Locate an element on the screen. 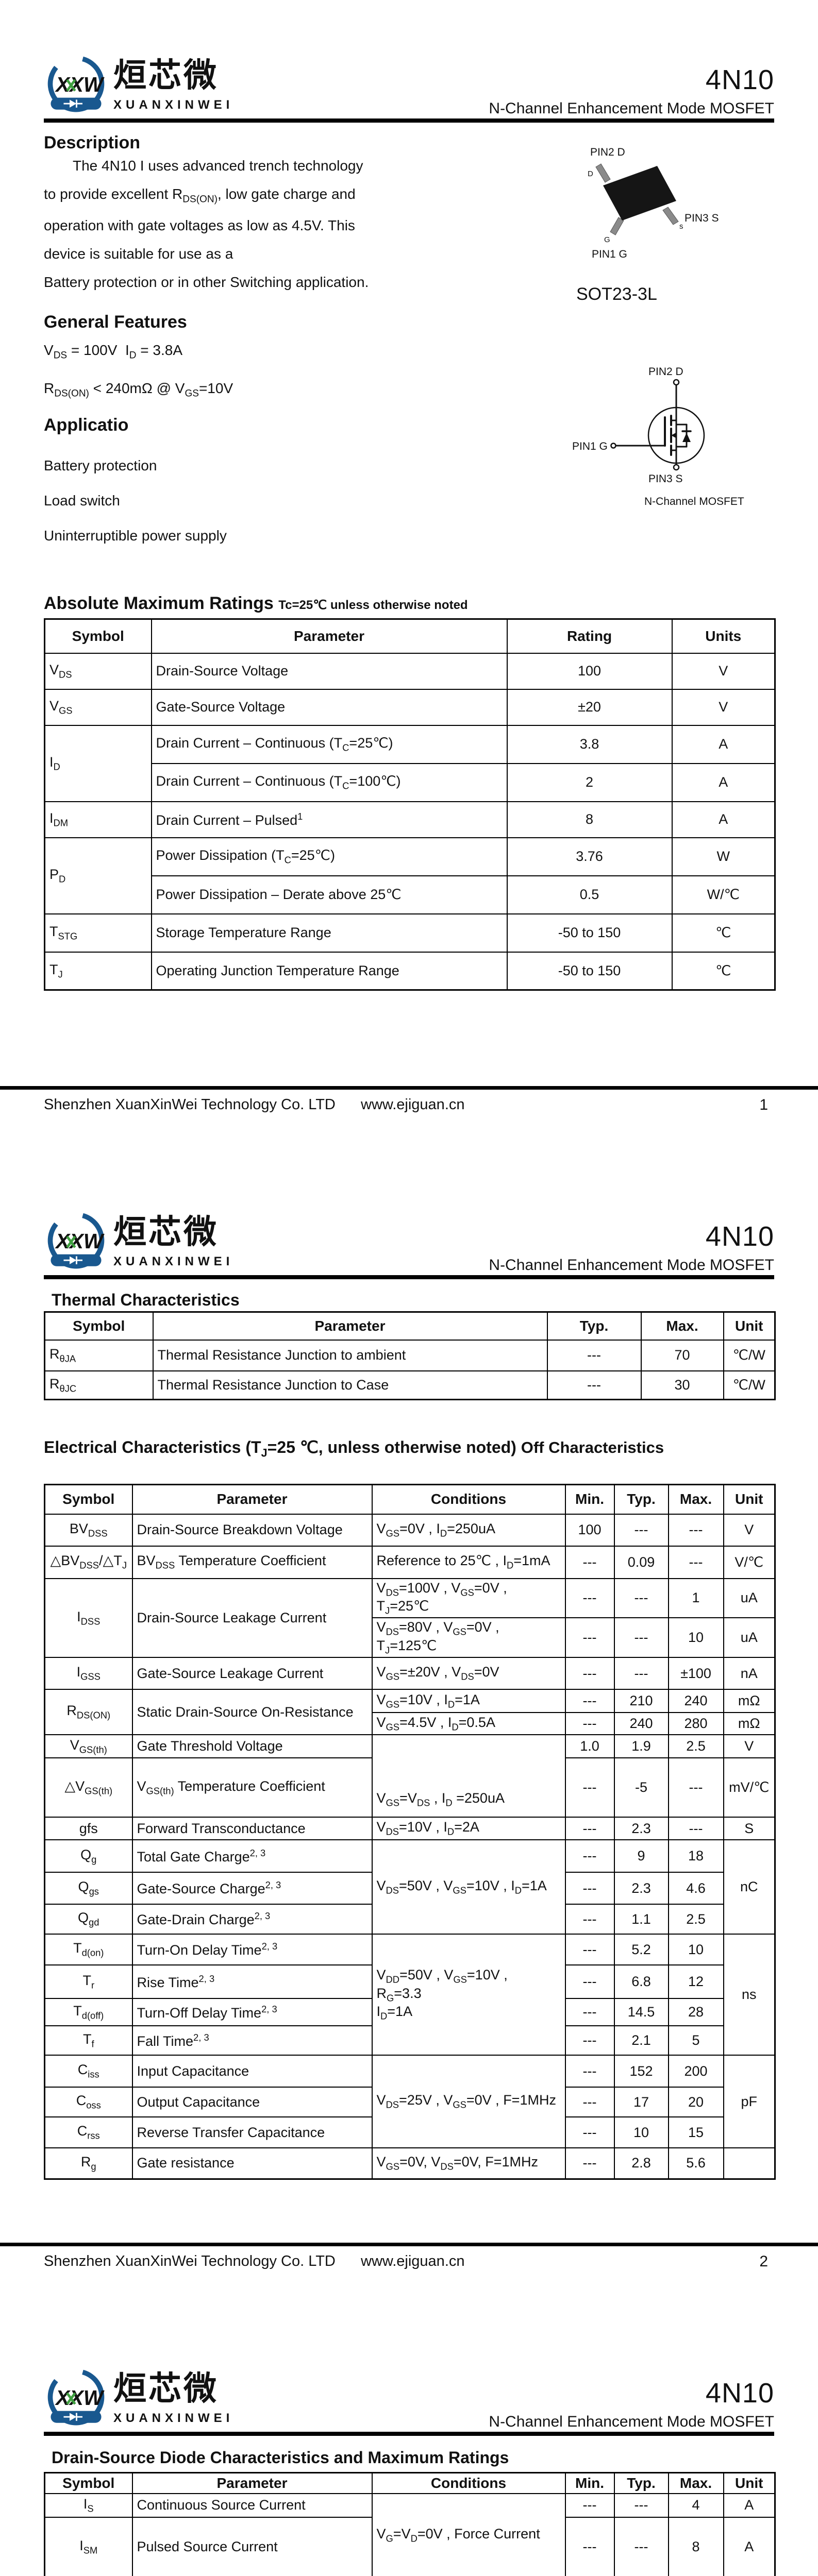 The image size is (818, 2576). table-cell: Rg is located at coordinates (88, 2163).